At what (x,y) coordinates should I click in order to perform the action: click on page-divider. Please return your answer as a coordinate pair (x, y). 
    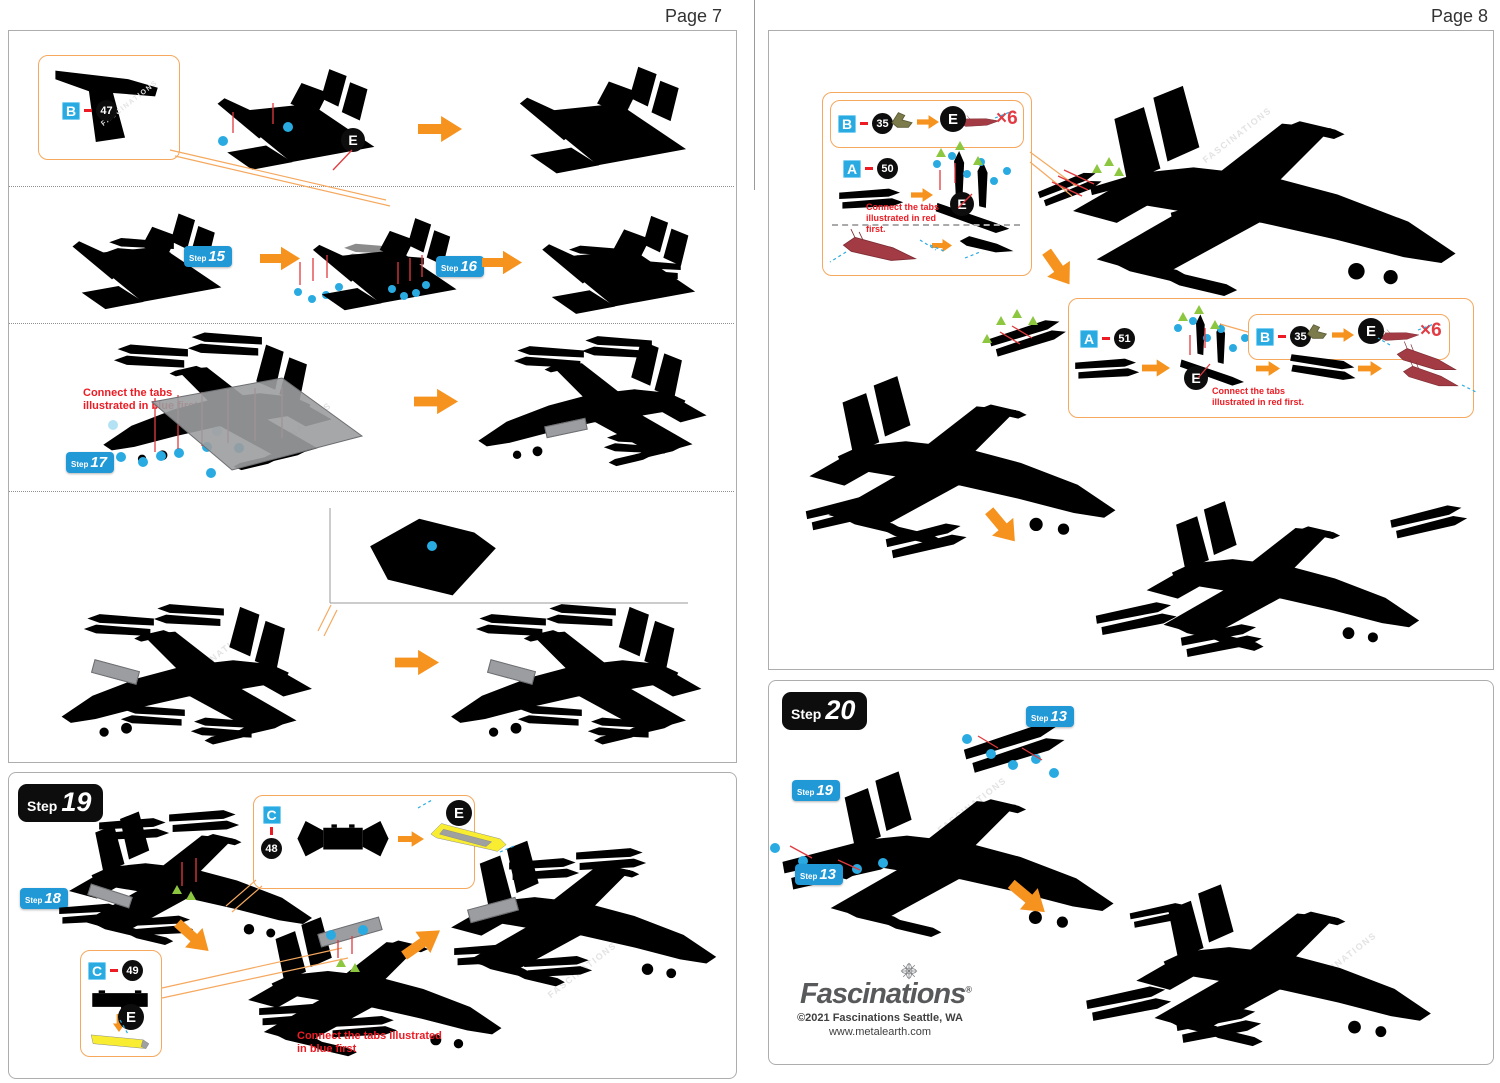
    Looking at the image, I should click on (754, 95).